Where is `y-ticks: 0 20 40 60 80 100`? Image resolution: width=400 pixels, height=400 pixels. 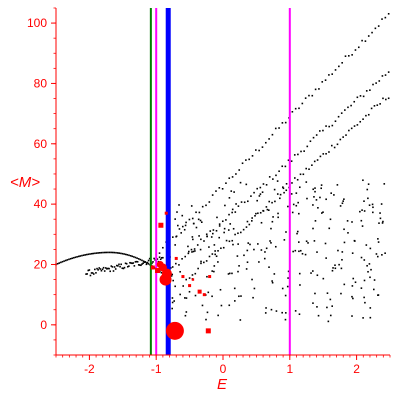
y-ticks: 0 20 40 60 80 100 is located at coordinates (41, 181).